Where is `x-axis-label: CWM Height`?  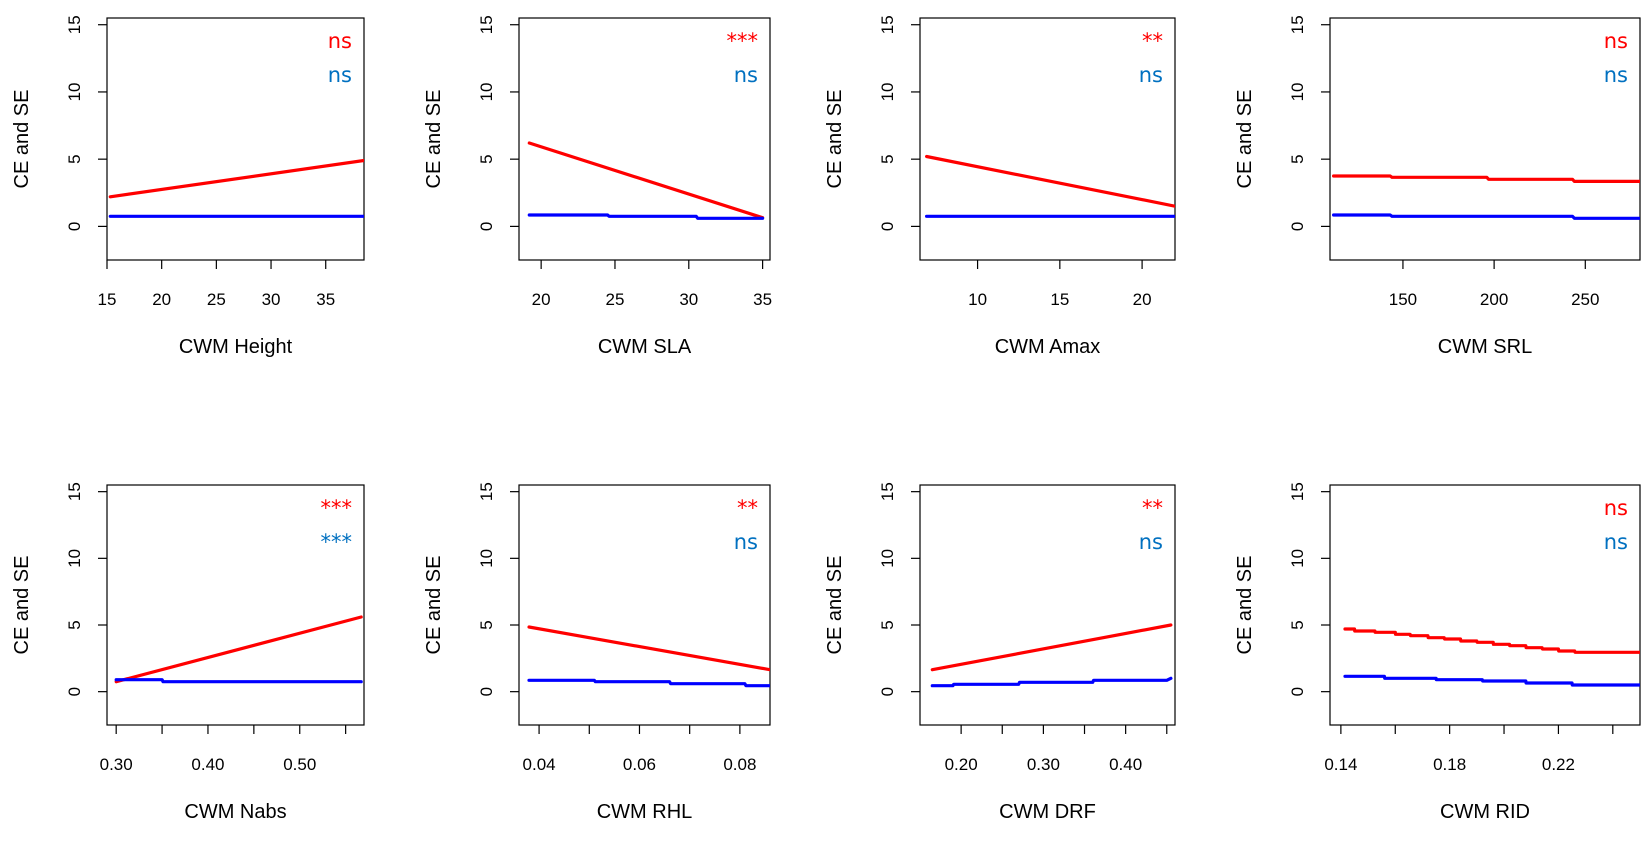
x-axis-label: CWM Height is located at coordinates (236, 347).